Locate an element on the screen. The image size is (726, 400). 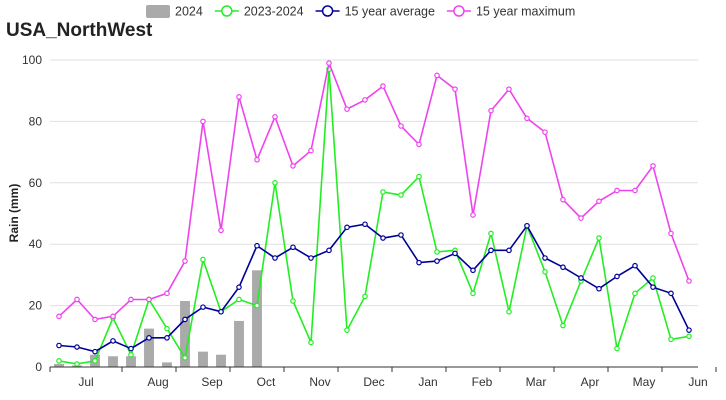
legend-item: 2023-2024 is located at coordinates (259, 12).